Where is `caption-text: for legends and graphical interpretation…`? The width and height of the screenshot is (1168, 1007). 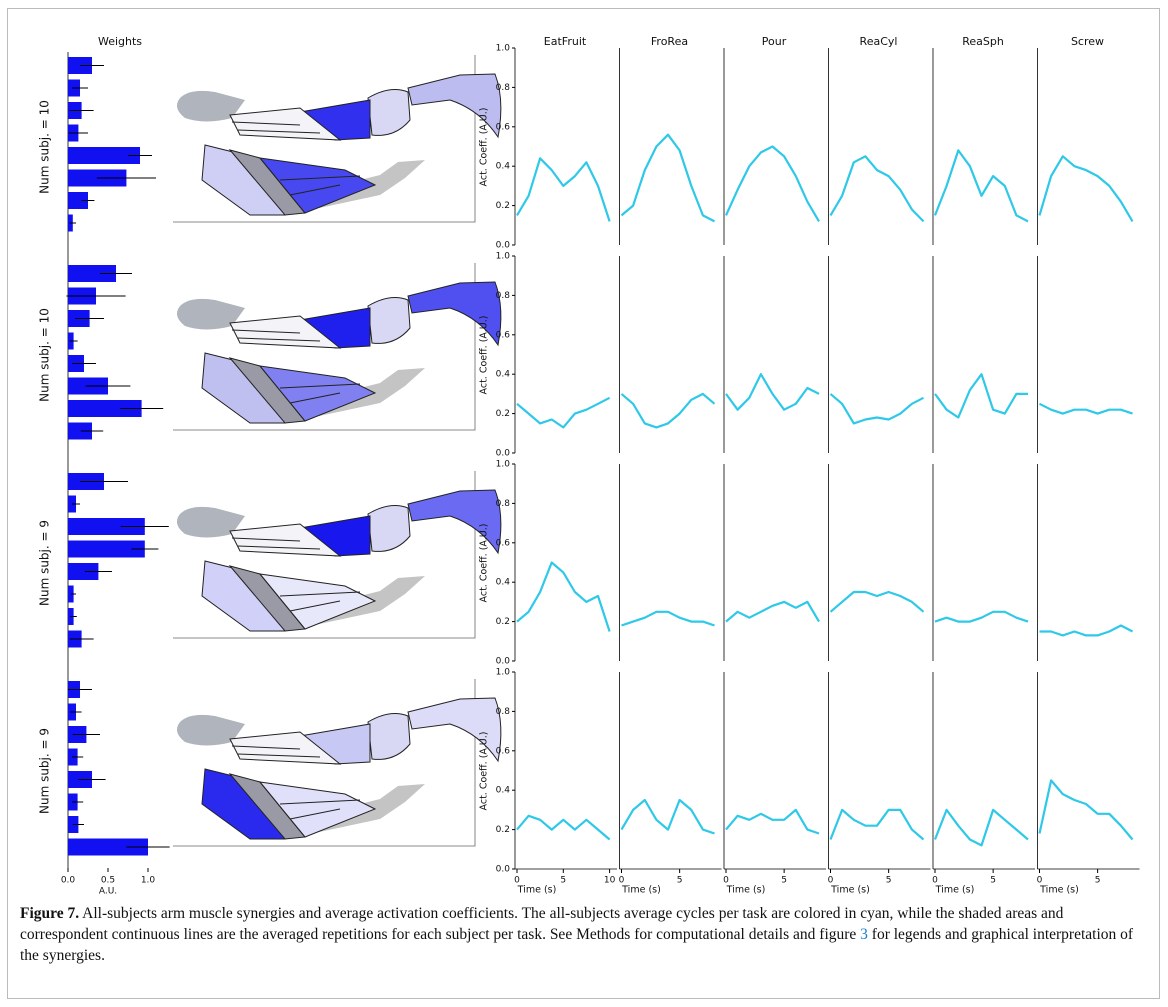
caption-text: for legends and graphical interpretation… is located at coordinates (577, 945).